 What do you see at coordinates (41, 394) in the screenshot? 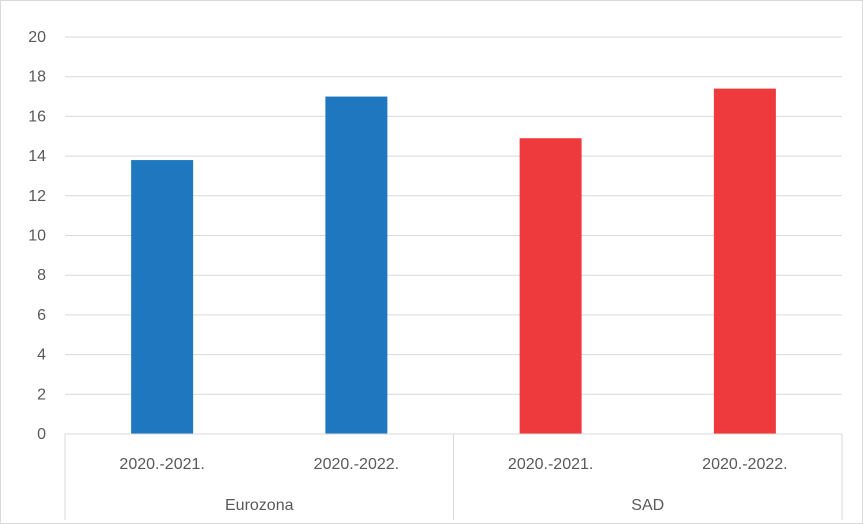
I see `y-tick-label: 2` at bounding box center [41, 394].